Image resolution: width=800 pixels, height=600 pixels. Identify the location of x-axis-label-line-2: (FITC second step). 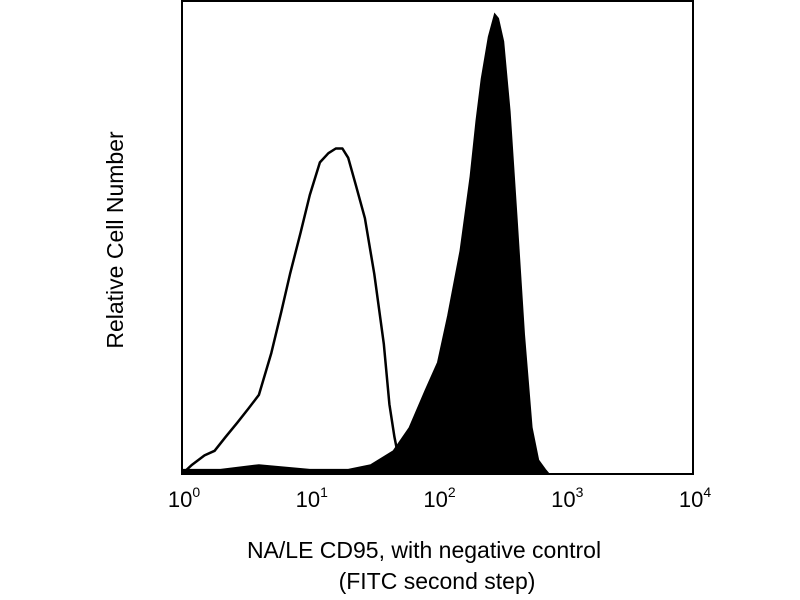
(437, 581).